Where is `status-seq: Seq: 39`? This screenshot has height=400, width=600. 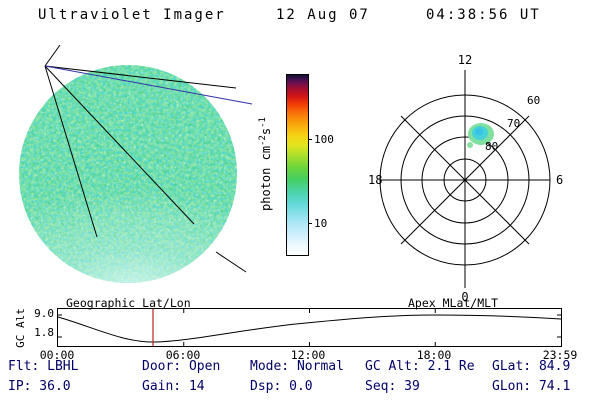
status-seq: Seq: 39 is located at coordinates (392, 386).